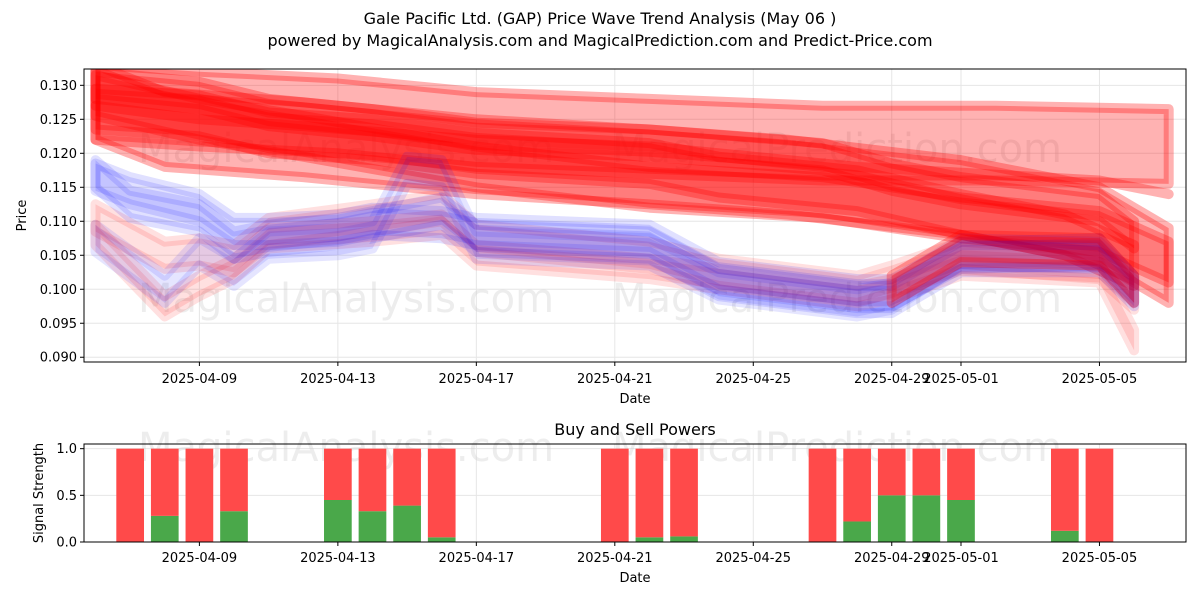 The width and height of the screenshot is (1200, 600). I want to click on y-tick-label: 0.105, so click(58, 256).